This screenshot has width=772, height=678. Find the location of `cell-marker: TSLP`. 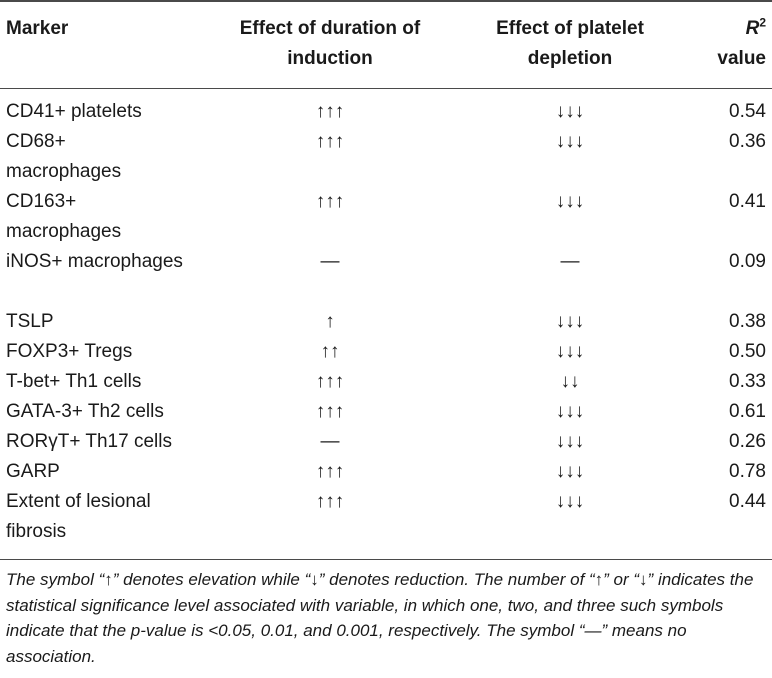

cell-marker: TSLP is located at coordinates (30, 321).